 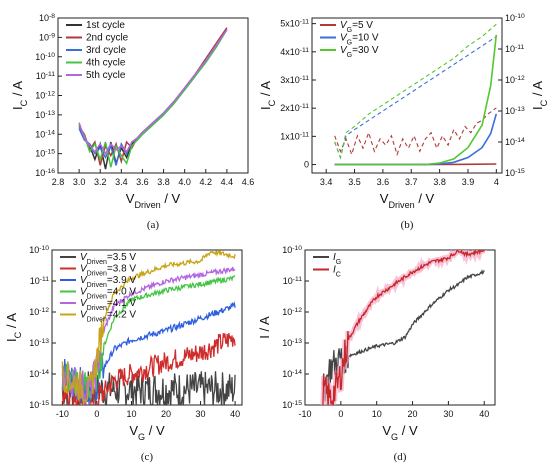 What do you see at coordinates (294, 23) in the screenshot?
I see `y-tick-label-b: 5x10⁻¹¹` at bounding box center [294, 23].